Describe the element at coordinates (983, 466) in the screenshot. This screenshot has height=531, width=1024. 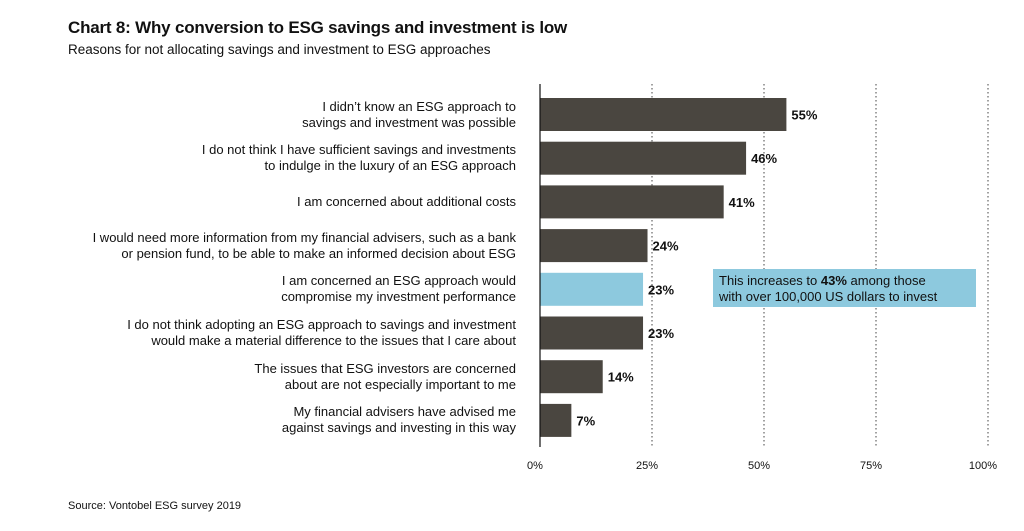
I see `x-tick-label-100: 100%` at that location.